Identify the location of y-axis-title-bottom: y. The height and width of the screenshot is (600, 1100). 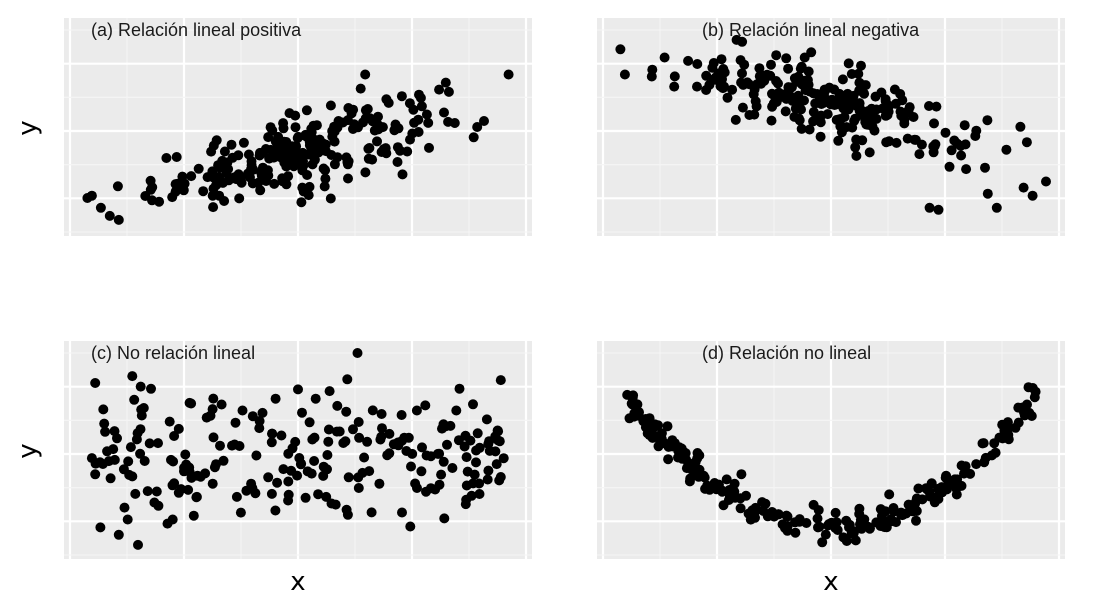
(28, 450).